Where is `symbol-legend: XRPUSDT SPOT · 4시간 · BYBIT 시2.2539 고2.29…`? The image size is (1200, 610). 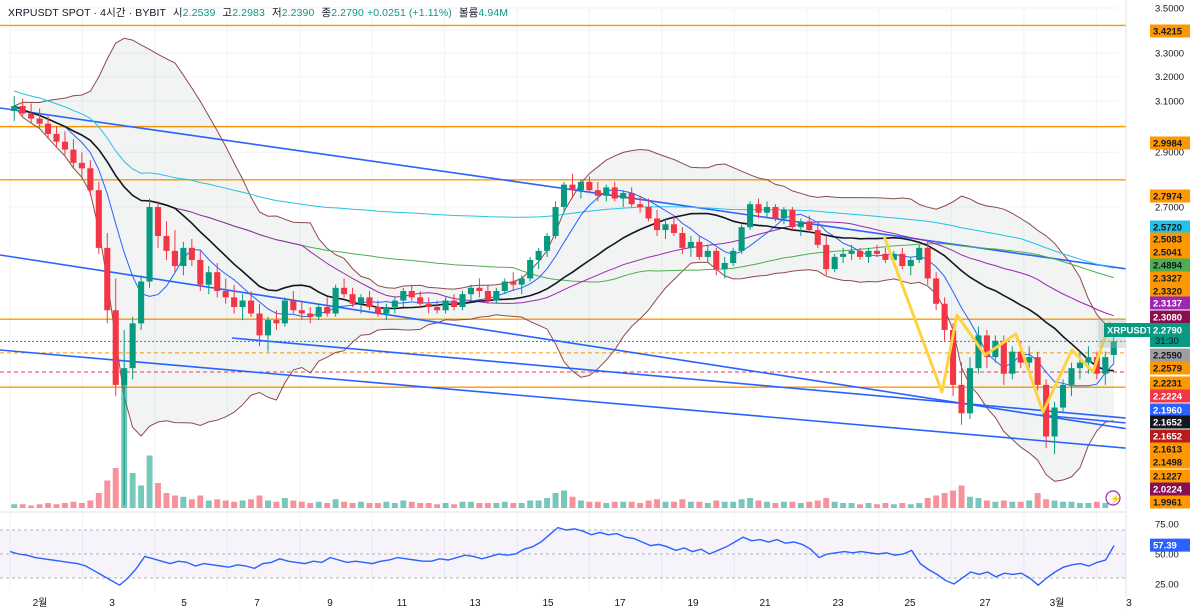 symbol-legend: XRPUSDT SPOT · 4시간 · BYBIT 시2.2539 고2.29… is located at coordinates (258, 12).